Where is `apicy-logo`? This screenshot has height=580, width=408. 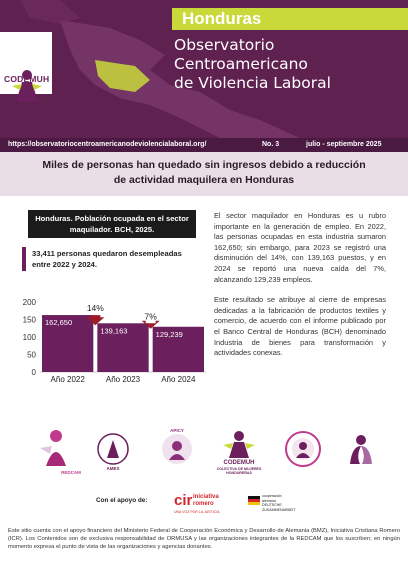 apicy-logo is located at coordinates (177, 449).